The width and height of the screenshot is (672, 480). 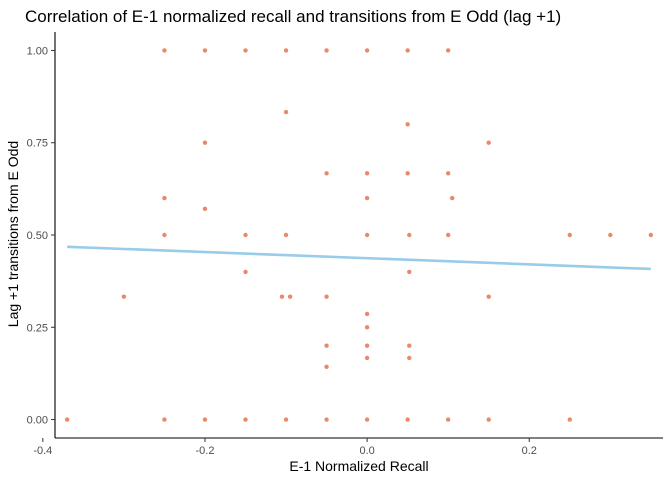 What do you see at coordinates (204, 451) in the screenshot?
I see `x-tick-label: -0.2` at bounding box center [204, 451].